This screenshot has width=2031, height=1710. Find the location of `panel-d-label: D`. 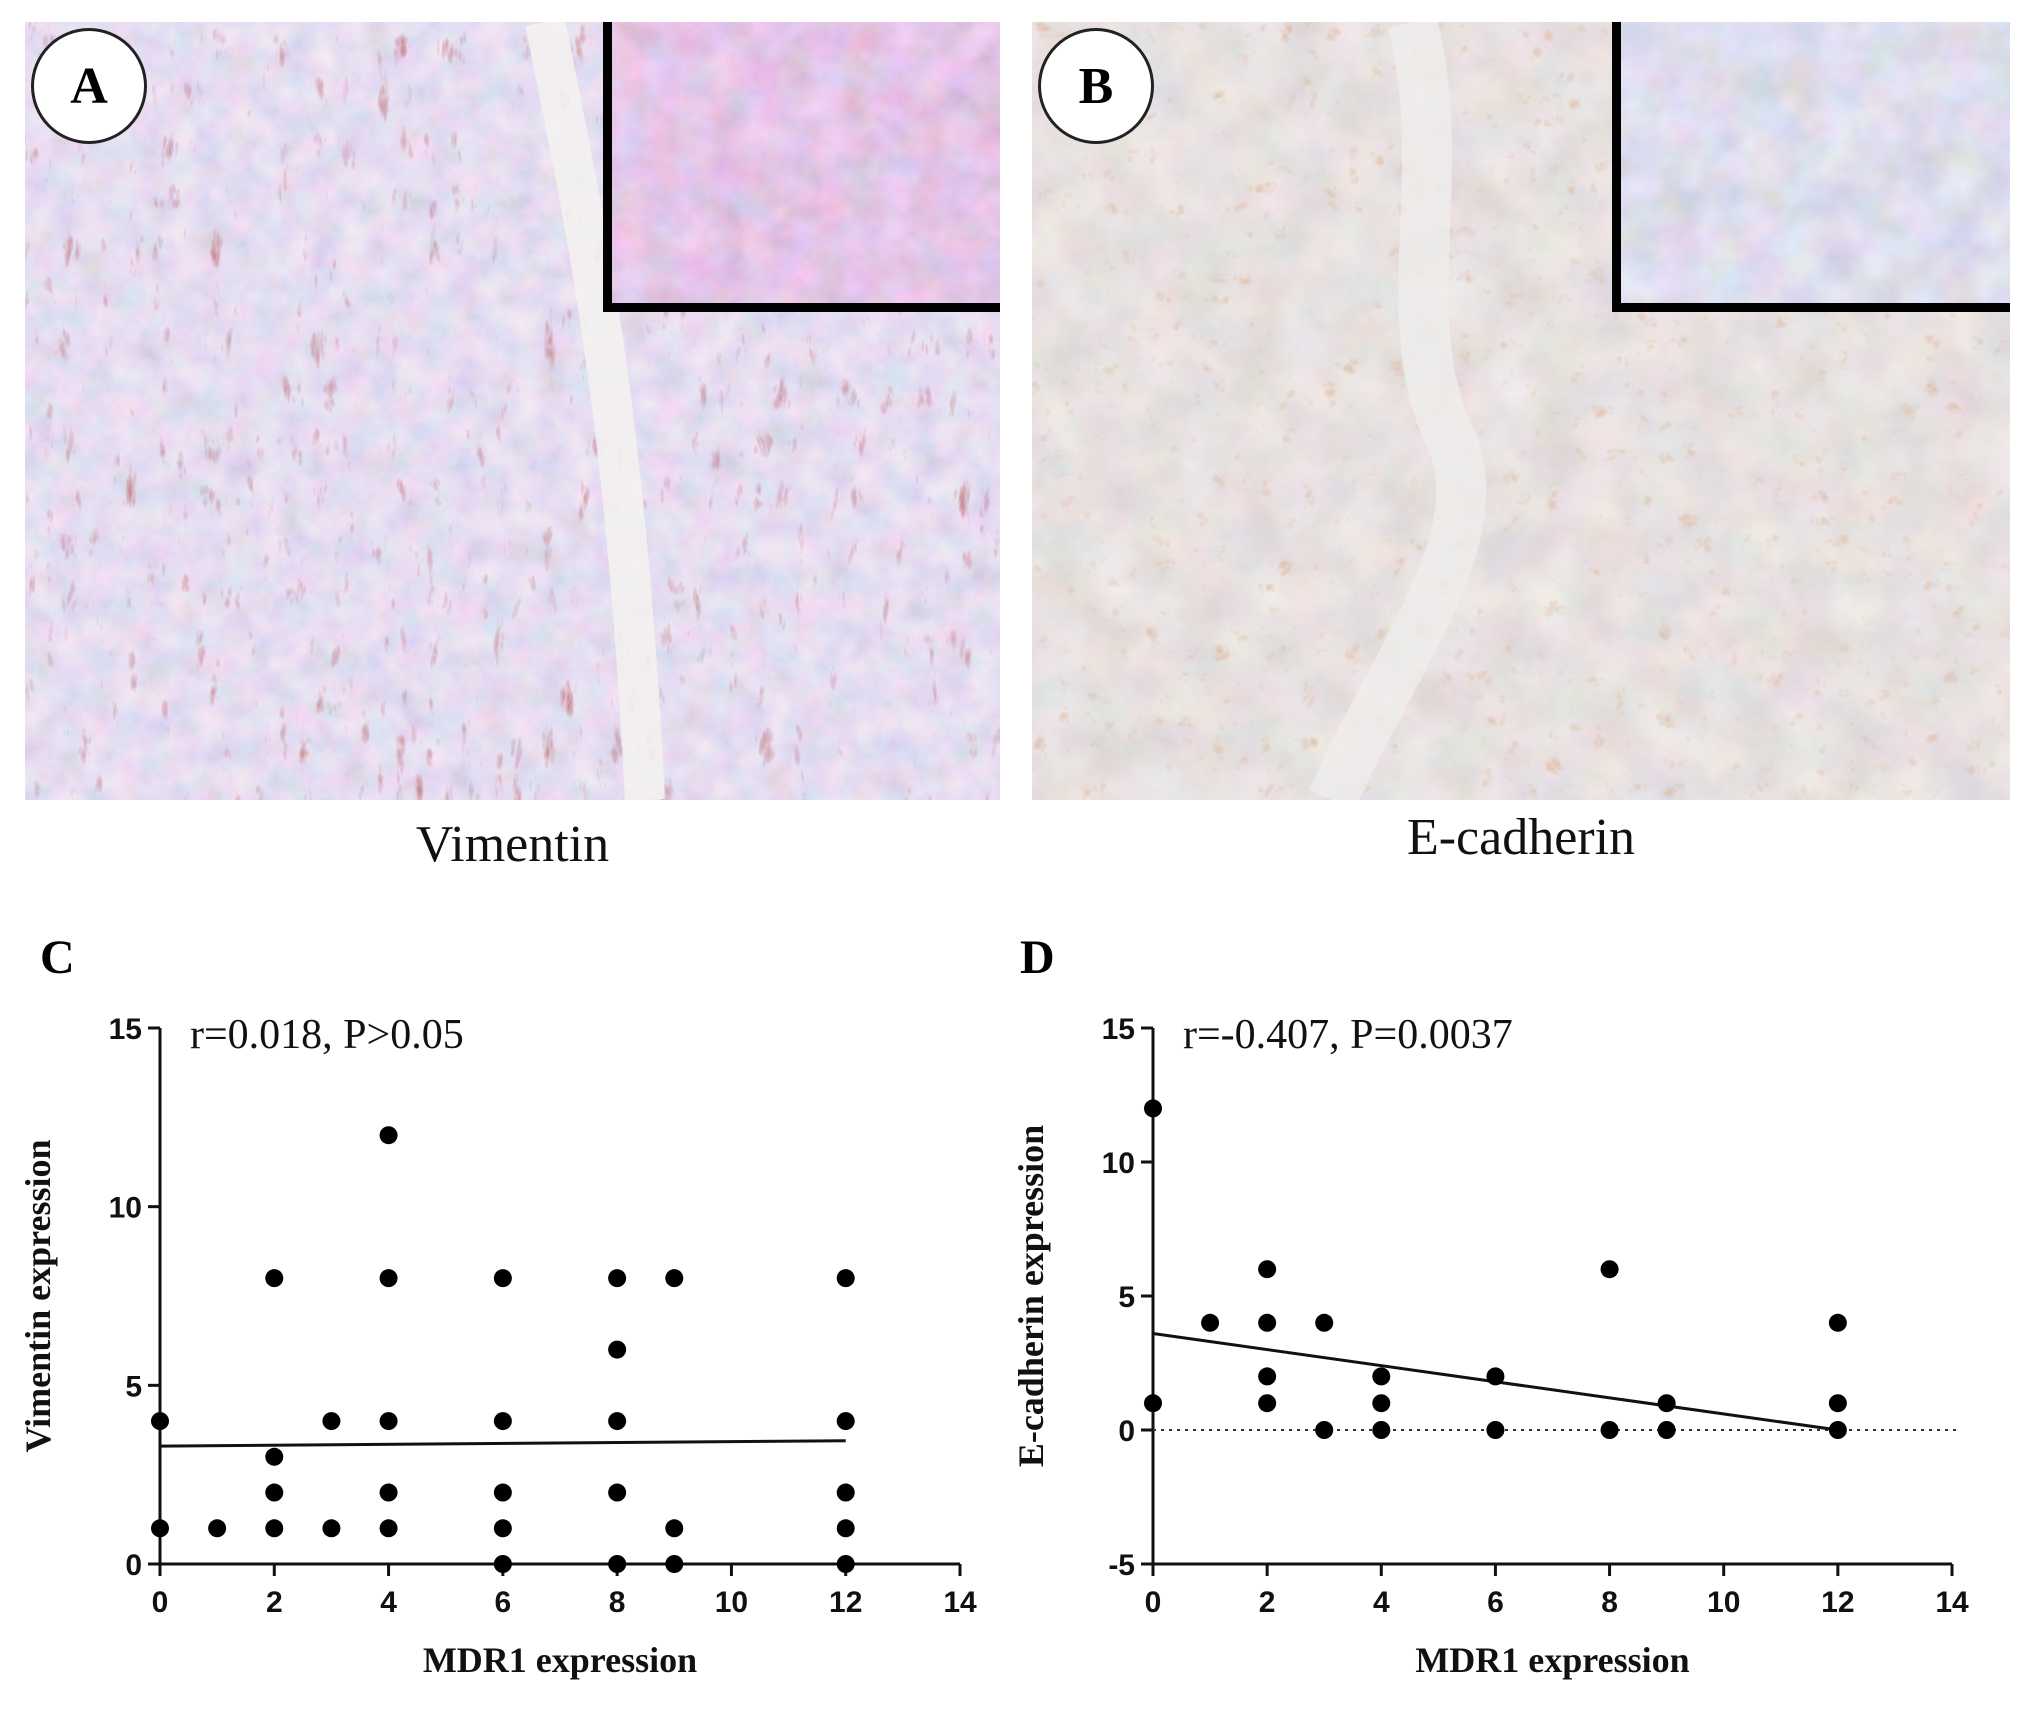

panel-d-label: D is located at coordinates (1037, 957).